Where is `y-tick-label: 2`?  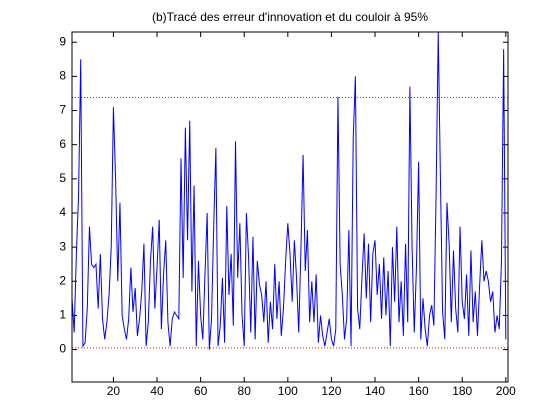
y-tick-label: 2 is located at coordinates (62, 280).